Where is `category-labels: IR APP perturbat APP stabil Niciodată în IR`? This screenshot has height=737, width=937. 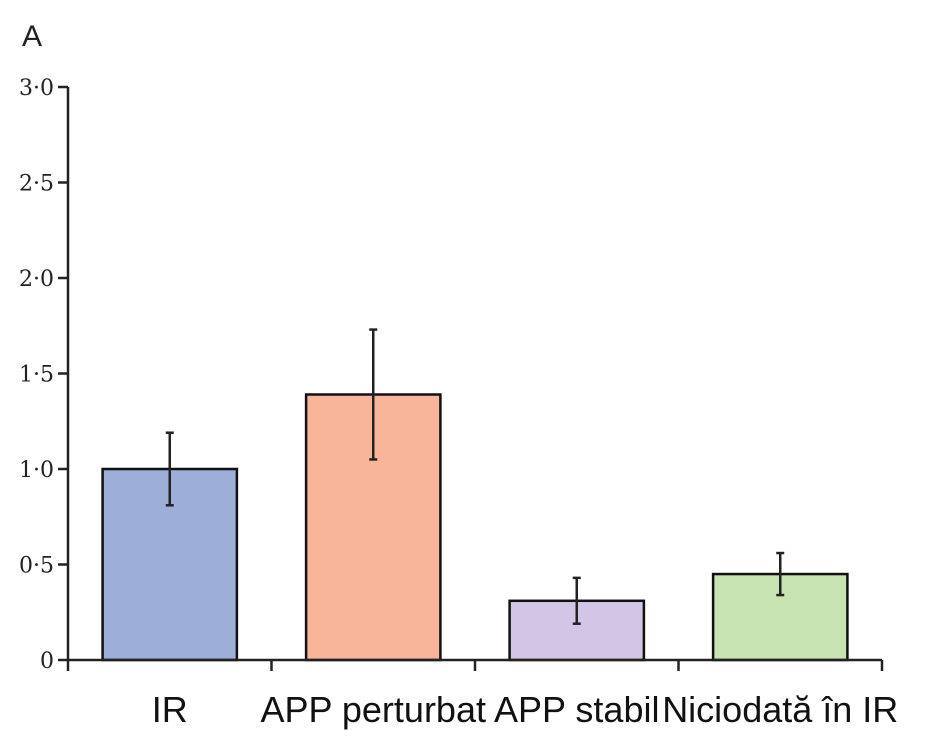 category-labels: IR APP perturbat APP stabil Niciodată în IR is located at coordinates (525, 709).